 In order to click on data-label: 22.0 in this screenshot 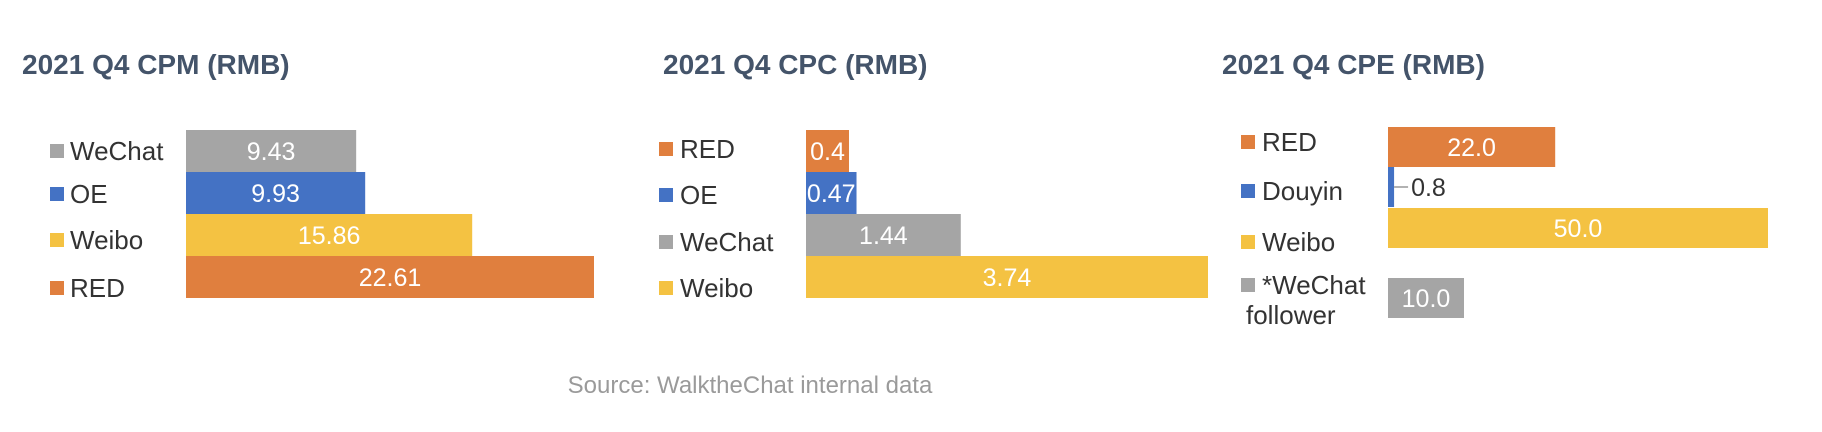, I will do `click(1471, 148)`.